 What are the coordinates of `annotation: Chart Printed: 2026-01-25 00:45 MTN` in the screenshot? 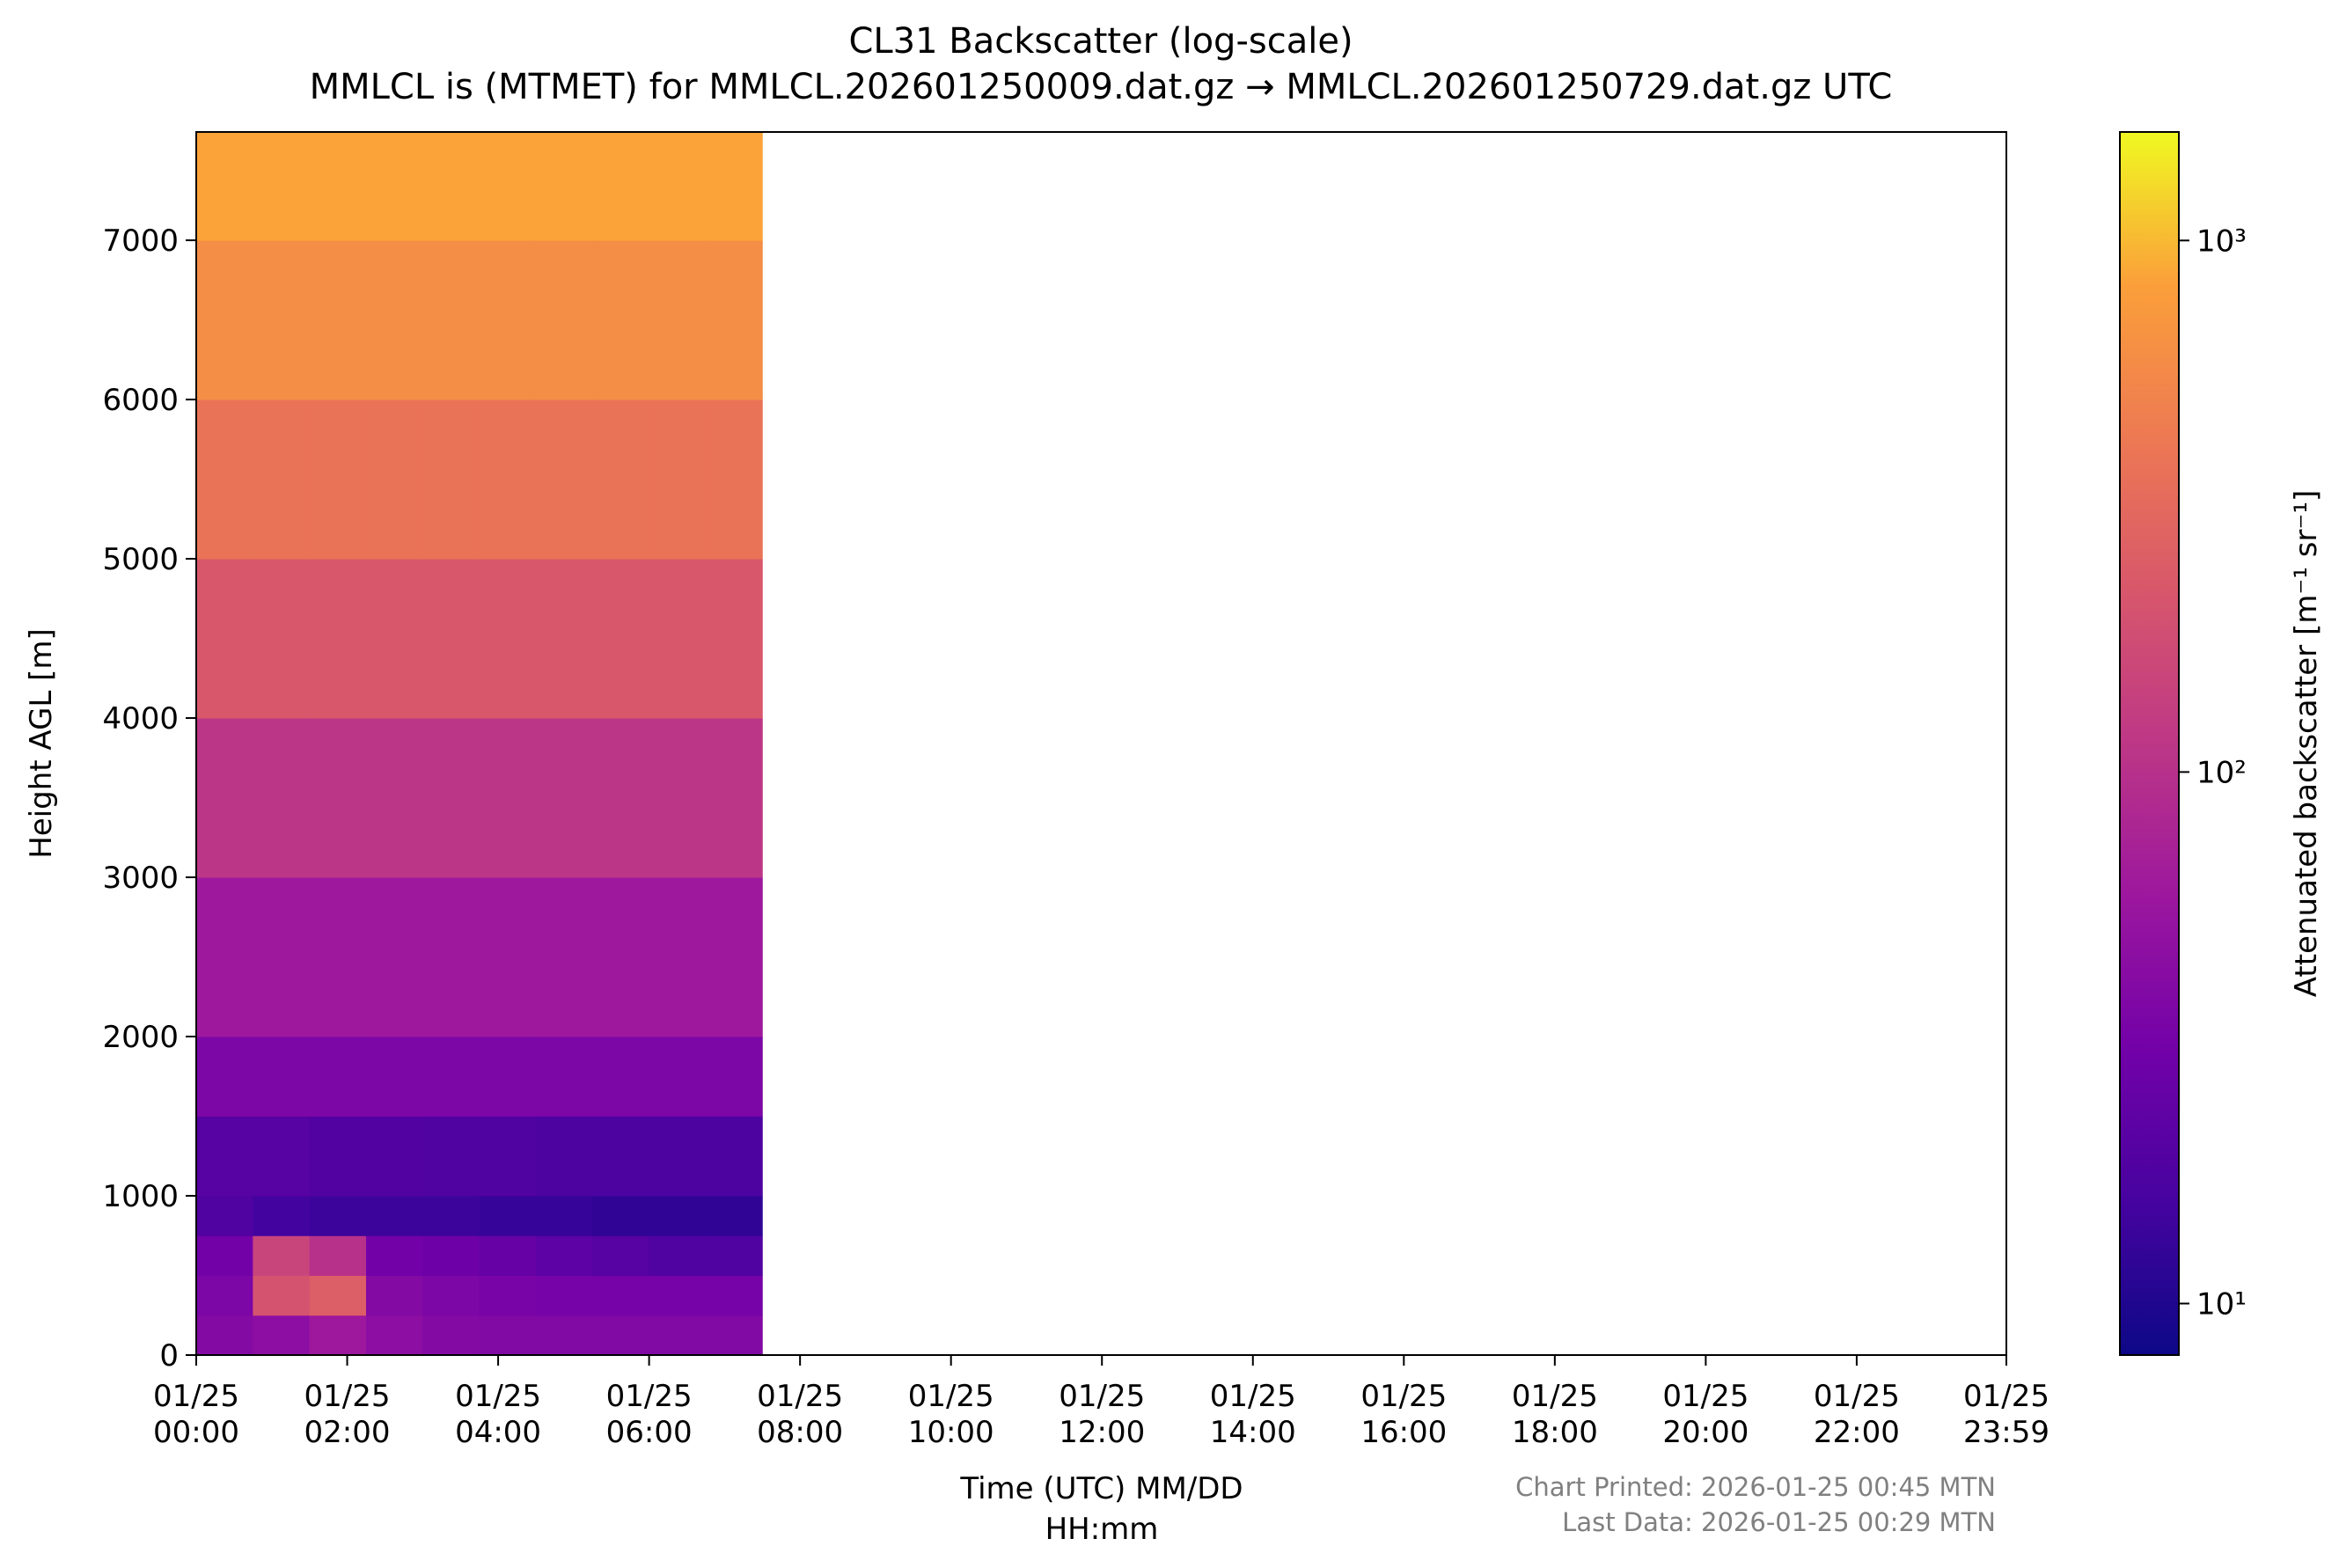 It's located at (1755, 1487).